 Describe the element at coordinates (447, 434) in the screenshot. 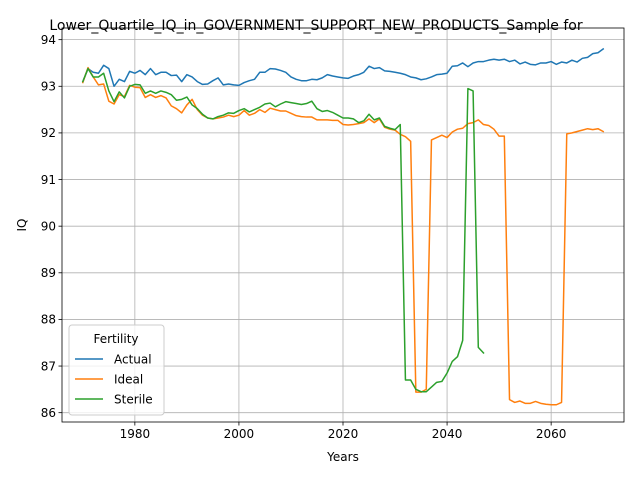

I see `x-tick-label: 2040` at that location.